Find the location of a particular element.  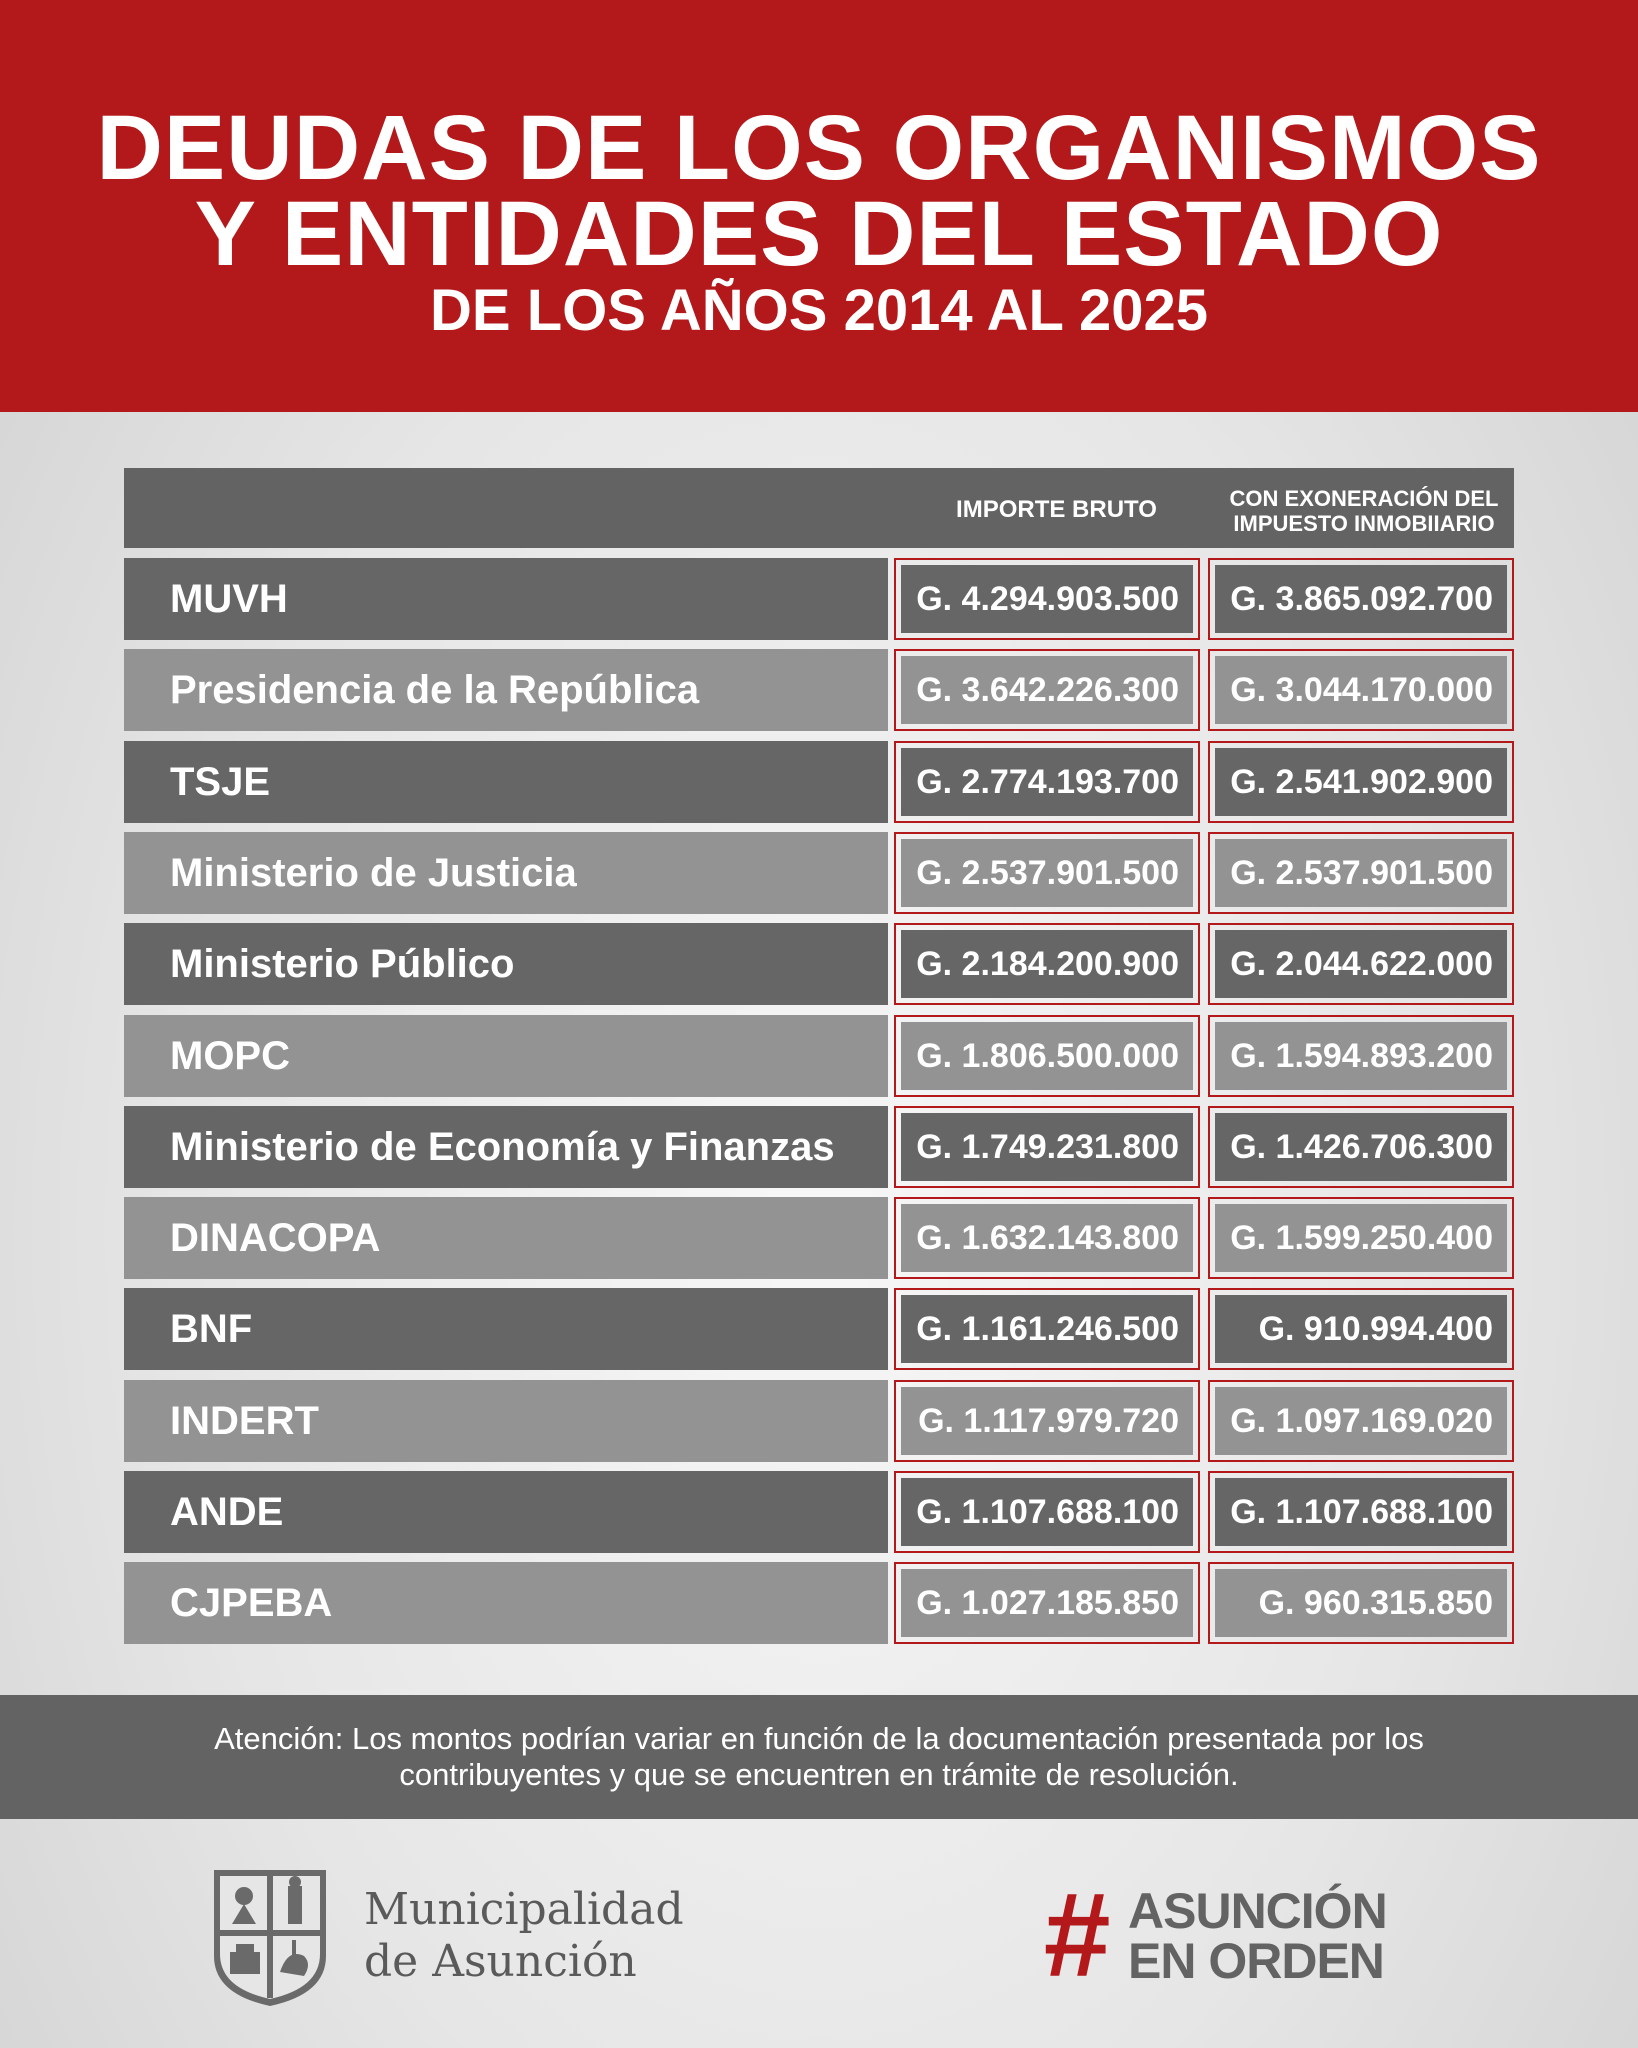

cell-con-exoneracion: G. 1.594.893.200 is located at coordinates (1361, 1056).